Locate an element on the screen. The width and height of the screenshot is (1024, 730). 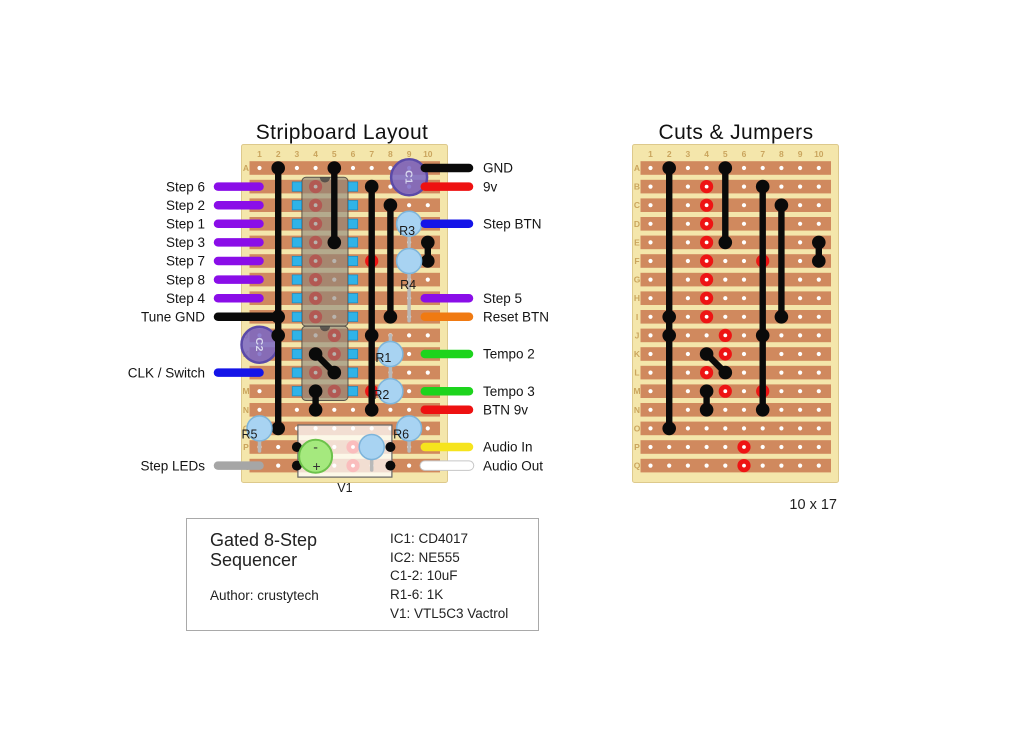
part-list-item: R1-6: 1K is located at coordinates (416, 594).